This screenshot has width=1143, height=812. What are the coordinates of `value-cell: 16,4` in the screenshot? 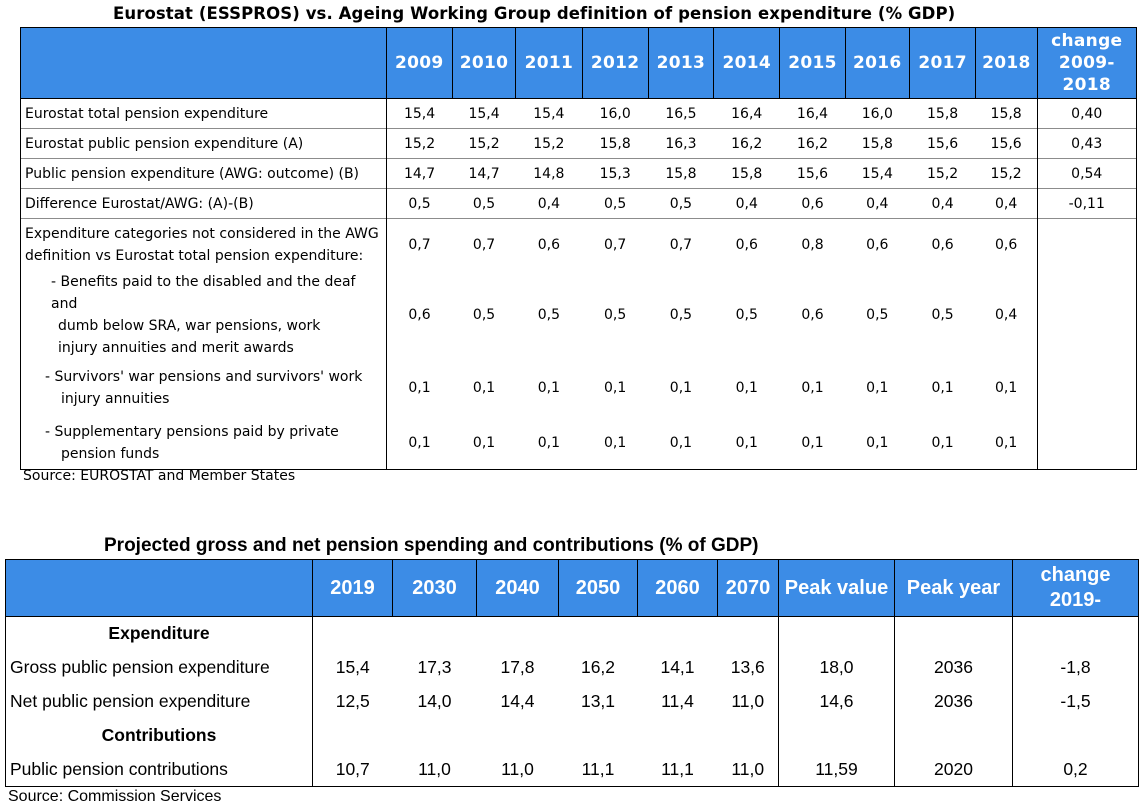 It's located at (812, 113).